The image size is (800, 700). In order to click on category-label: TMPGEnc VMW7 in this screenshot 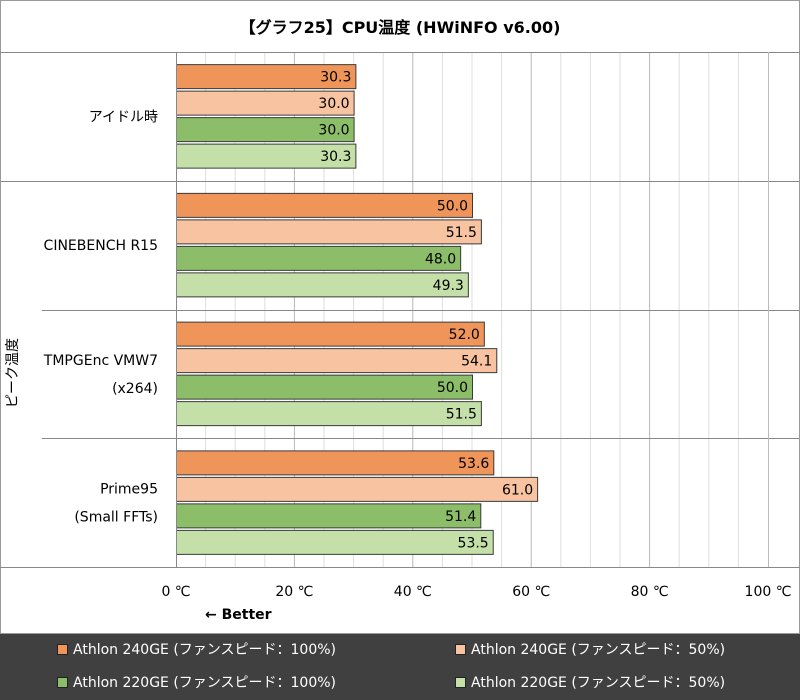, I will do `click(100, 361)`.